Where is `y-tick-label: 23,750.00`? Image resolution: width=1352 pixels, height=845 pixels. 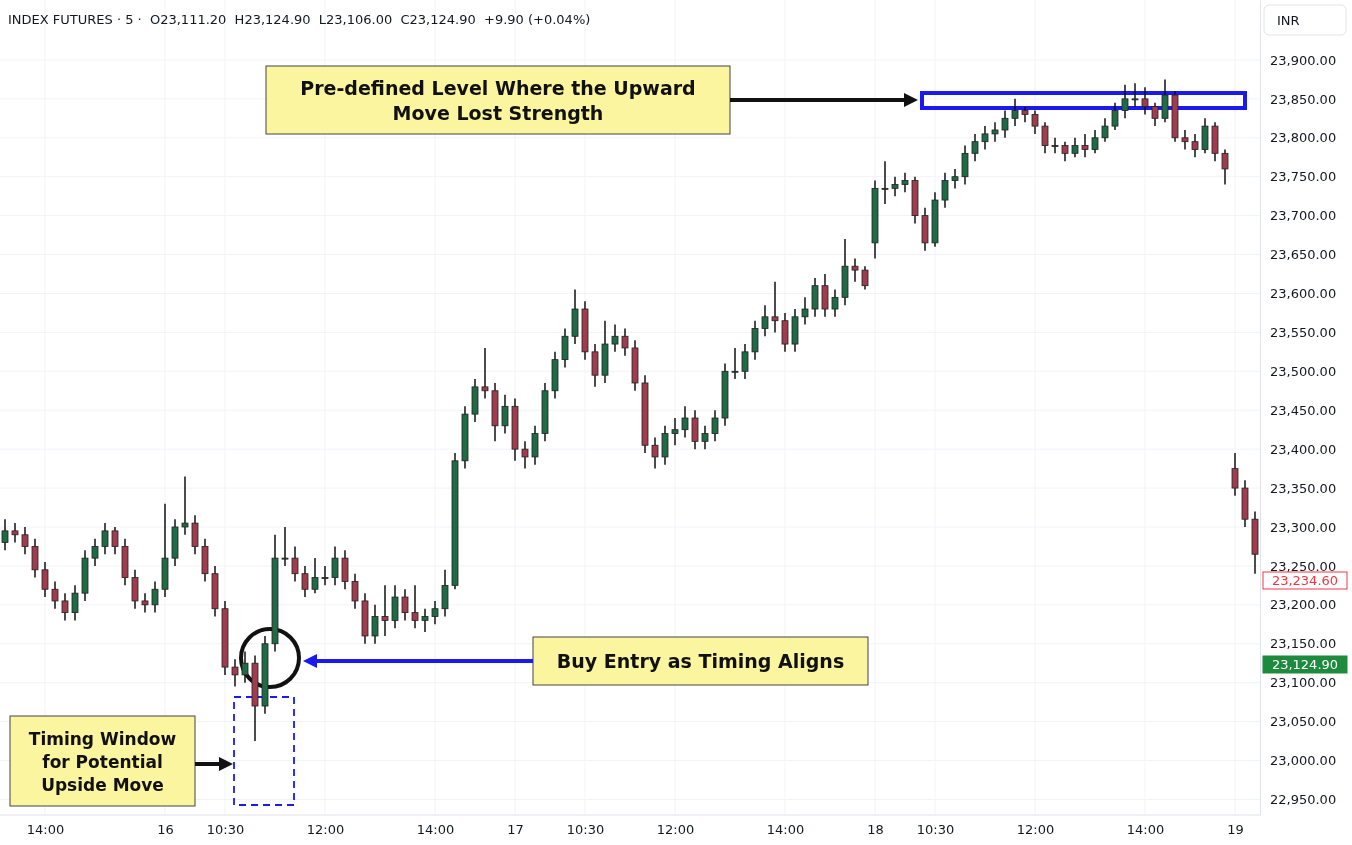 y-tick-label: 23,750.00 is located at coordinates (1303, 177).